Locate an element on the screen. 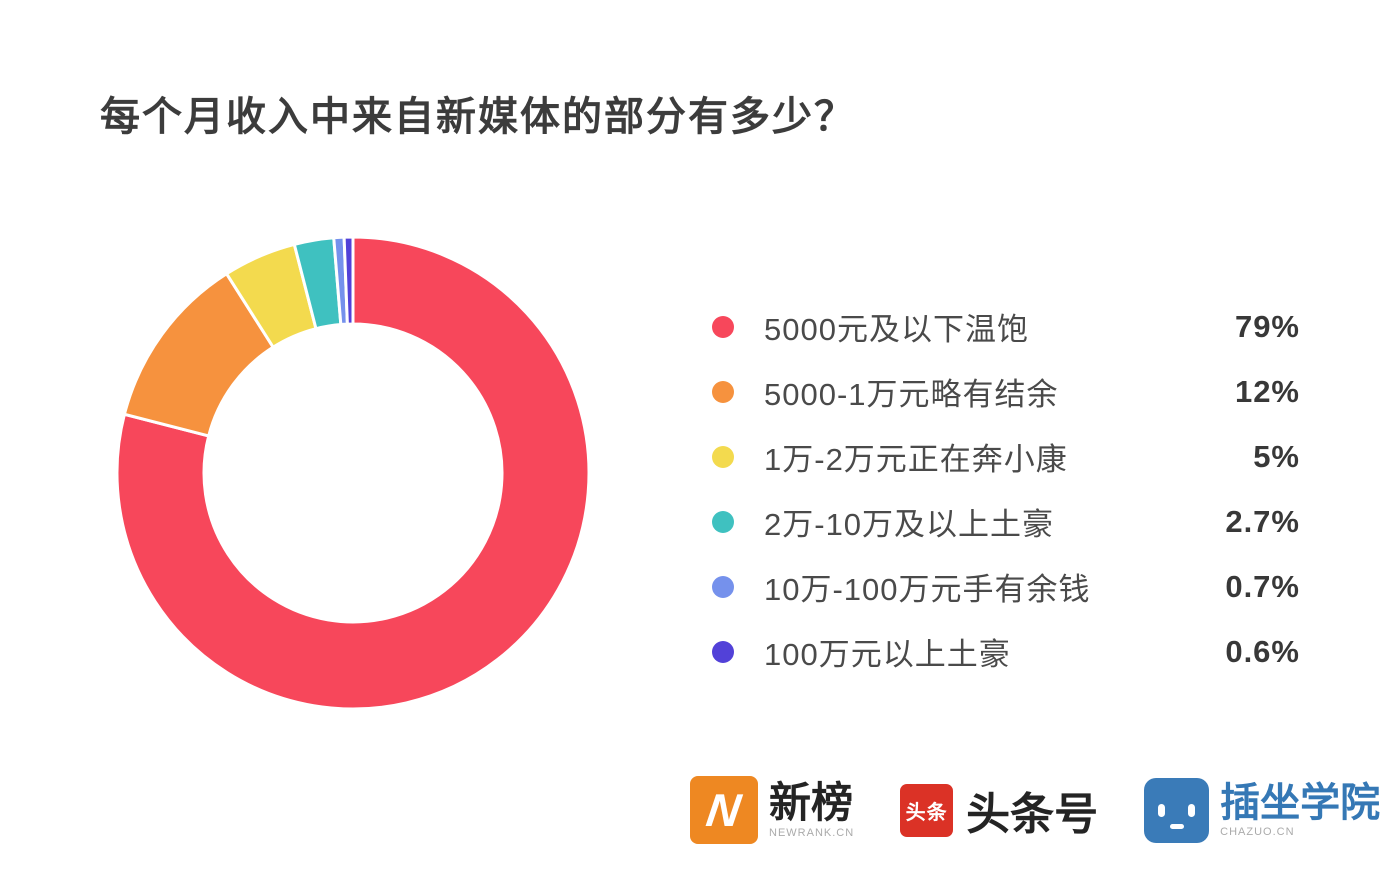 The width and height of the screenshot is (1399, 893). legend-item: 5000元及以下温饱 79% is located at coordinates (1000, 326).